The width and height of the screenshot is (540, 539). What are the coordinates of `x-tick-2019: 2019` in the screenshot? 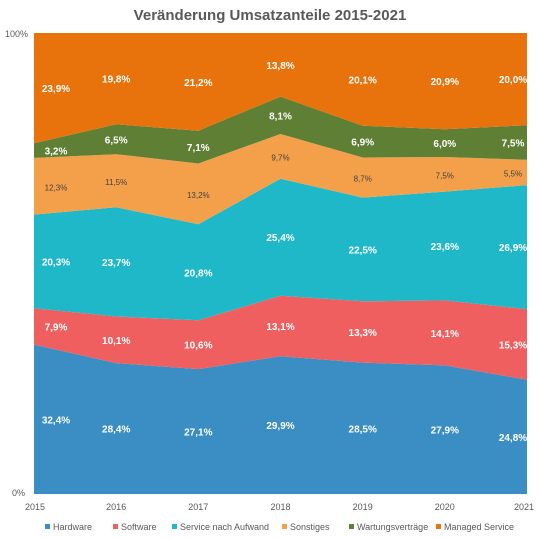 It's located at (363, 507).